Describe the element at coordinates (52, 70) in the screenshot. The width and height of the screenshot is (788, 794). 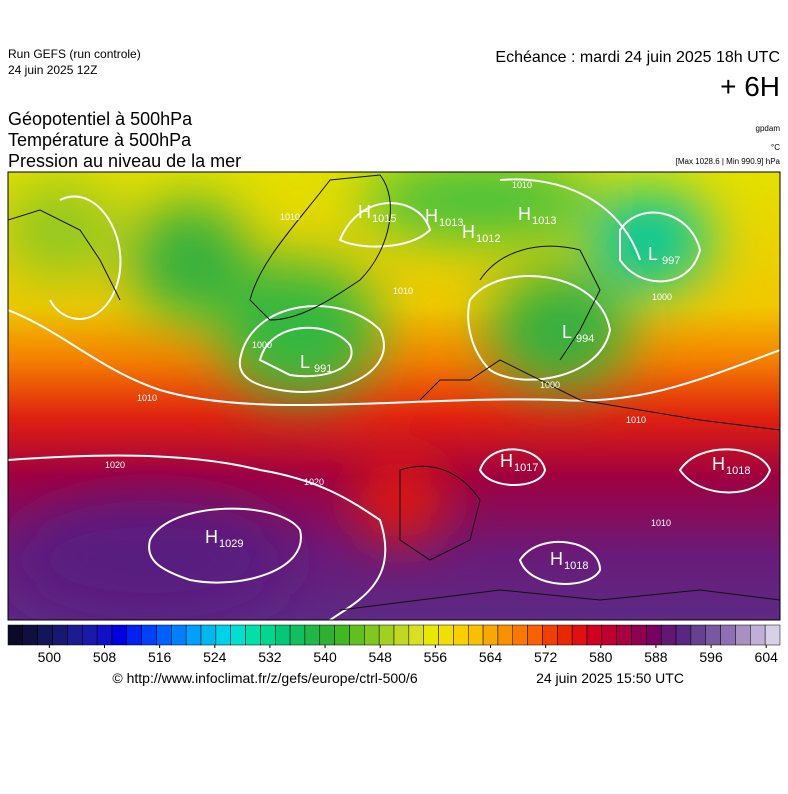
I see `run-date: 24 juin 2025 12Z` at that location.